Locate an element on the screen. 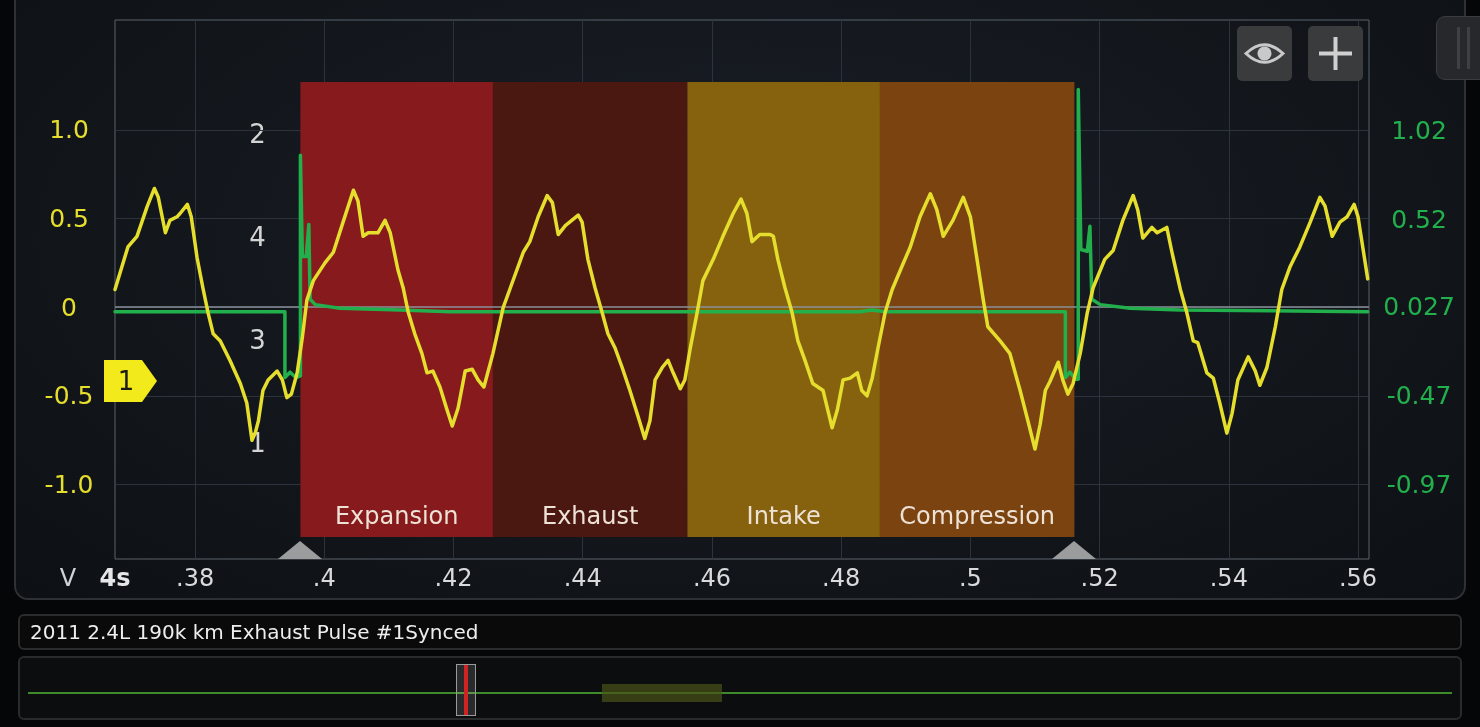 The image size is (1480, 727). y2-tick-label: -0.97 is located at coordinates (1419, 484).